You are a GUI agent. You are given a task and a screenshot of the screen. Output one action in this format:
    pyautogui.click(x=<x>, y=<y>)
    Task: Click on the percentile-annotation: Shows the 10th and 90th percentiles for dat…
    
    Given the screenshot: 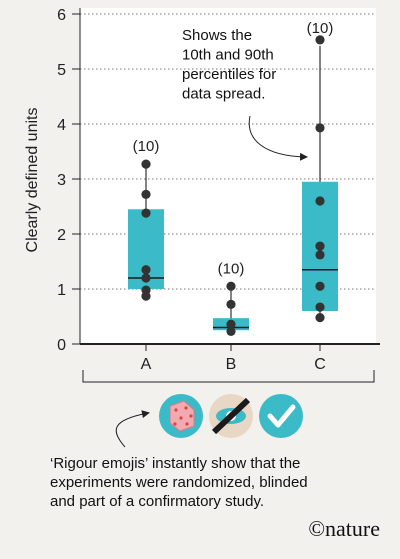 What is the action you would take?
    pyautogui.click(x=245, y=94)
    